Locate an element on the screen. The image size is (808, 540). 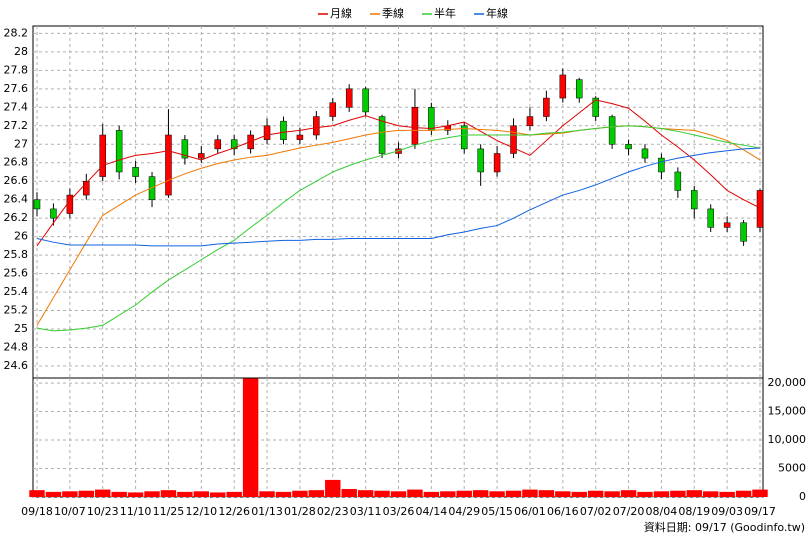
y-tick-label: 24.6 is located at coordinates (16, 365).